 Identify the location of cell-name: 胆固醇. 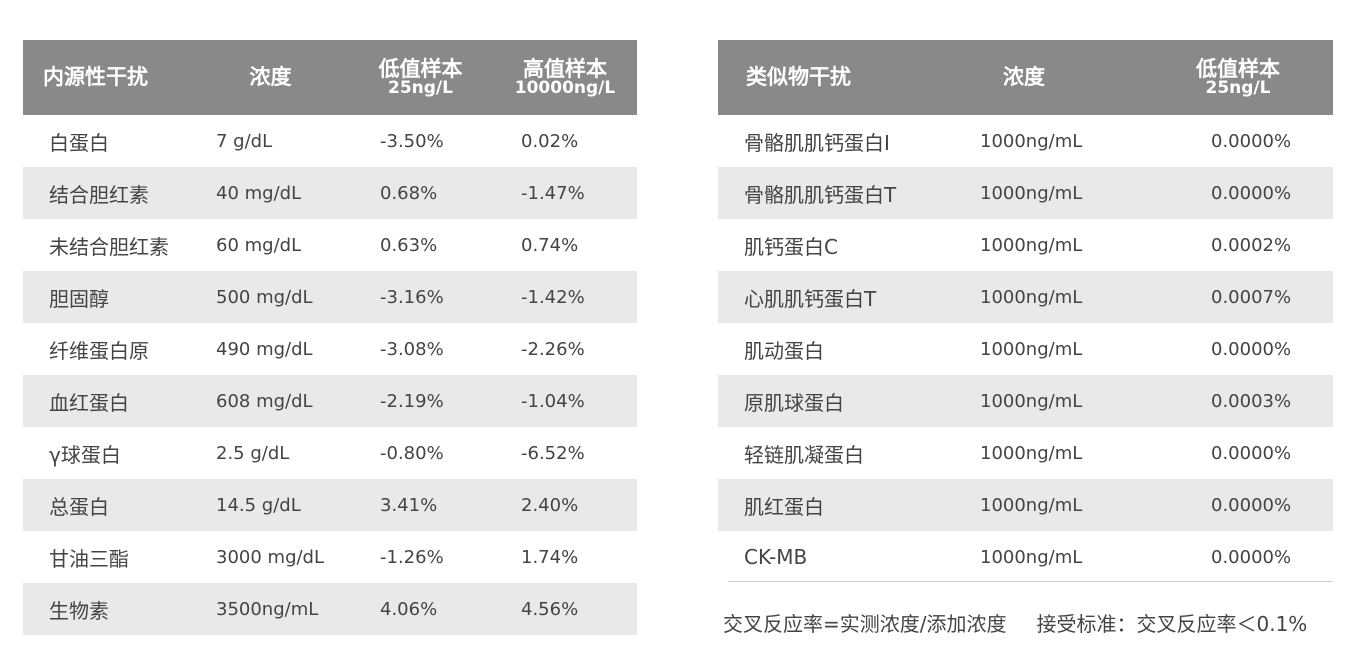
(108, 297).